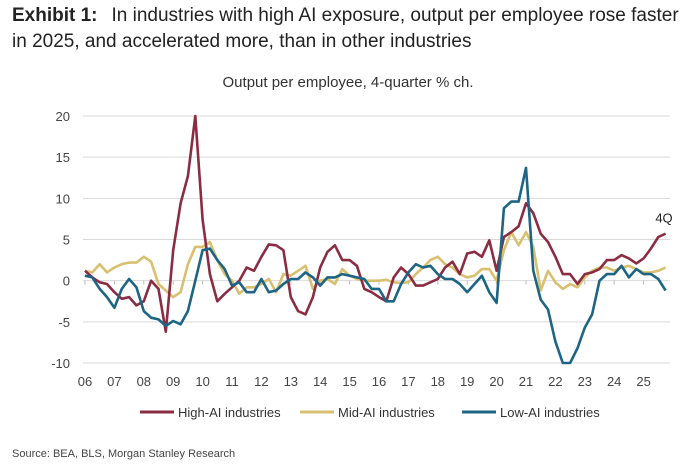 The height and width of the screenshot is (474, 696). I want to click on x-tick-label: 18, so click(438, 381).